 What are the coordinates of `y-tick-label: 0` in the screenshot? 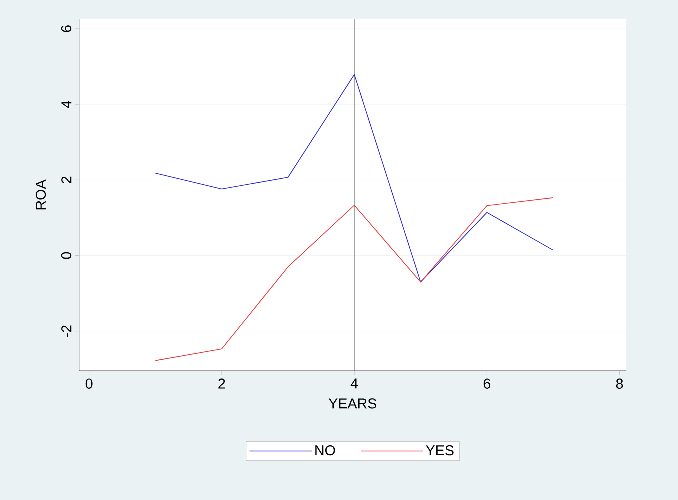 It's located at (66, 256).